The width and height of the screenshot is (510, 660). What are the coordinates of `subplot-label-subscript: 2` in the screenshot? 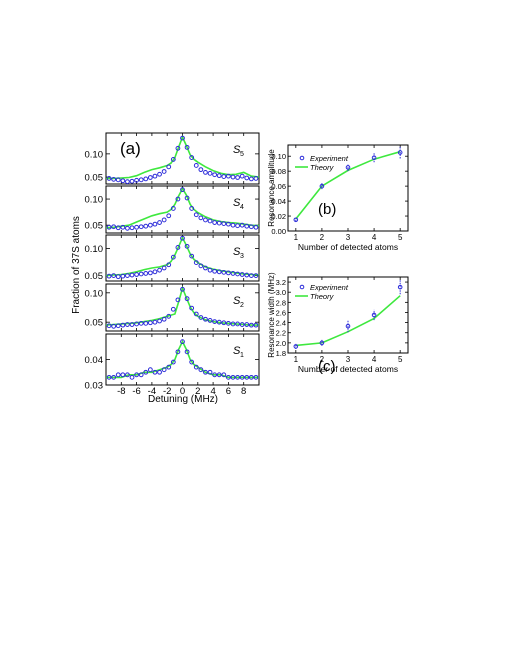 It's located at (242, 305).